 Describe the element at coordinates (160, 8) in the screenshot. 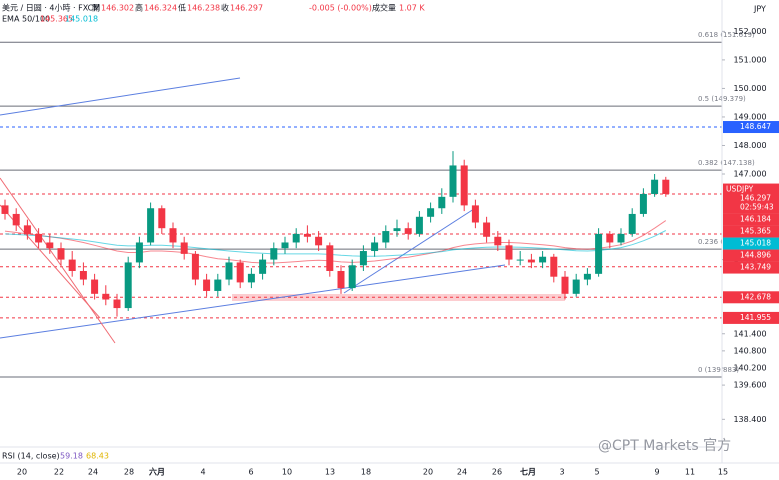

I see `ohlc-value: 146.324` at that location.